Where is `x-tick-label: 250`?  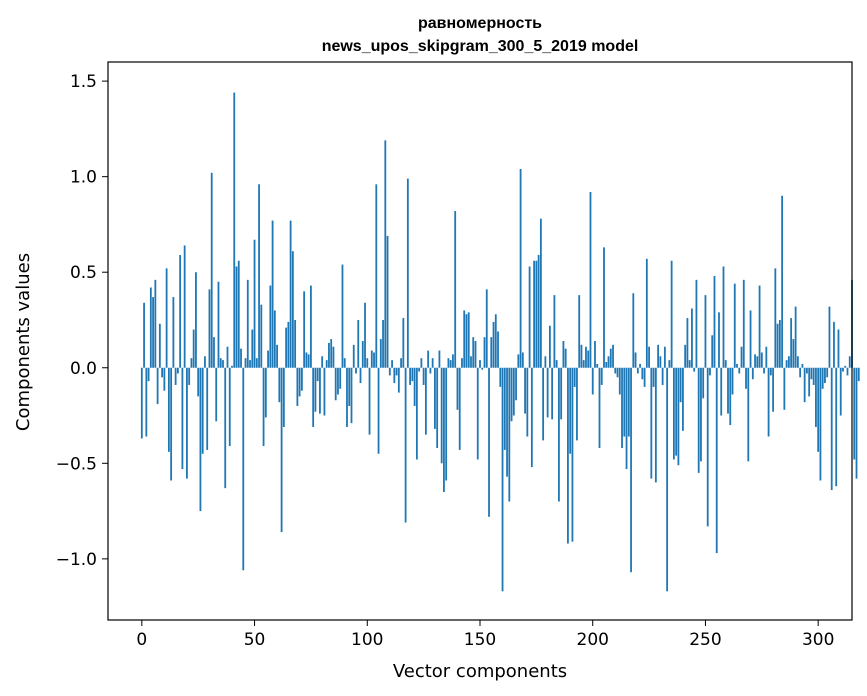 x-tick-label: 250 is located at coordinates (705, 640).